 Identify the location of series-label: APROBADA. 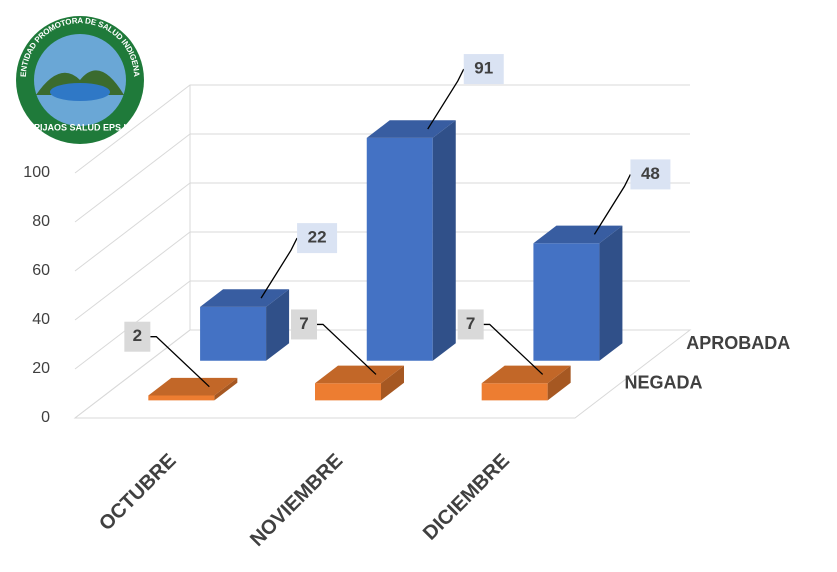
(738, 343).